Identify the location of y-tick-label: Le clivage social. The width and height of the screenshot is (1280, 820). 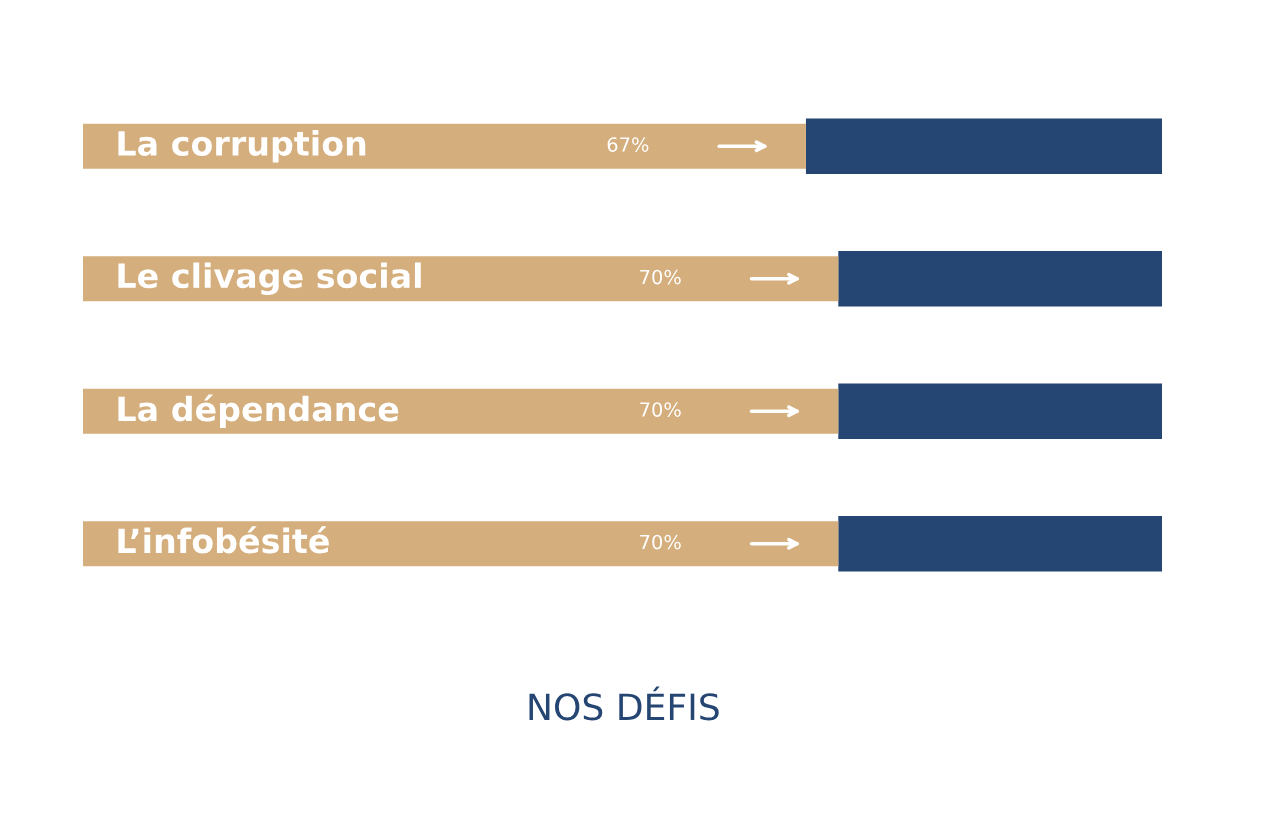
(269, 279).